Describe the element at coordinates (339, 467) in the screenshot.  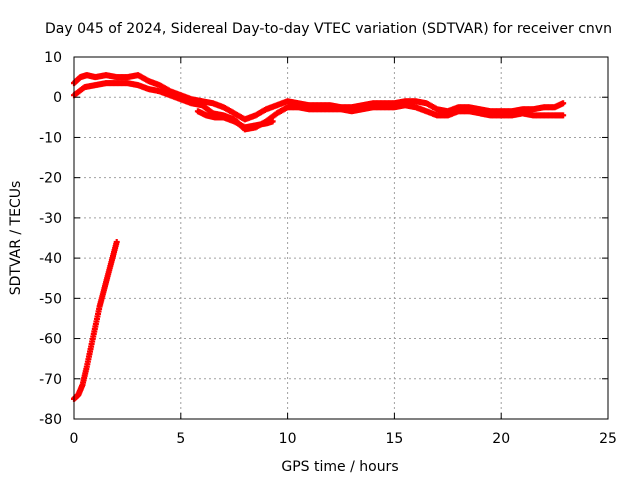
I see `x-axis-label: GPS time / hours` at that location.